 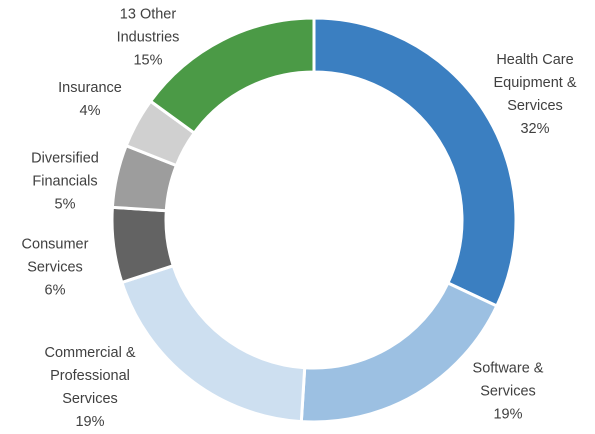 I want to click on category-label: Health Care Equipment & Services, so click(x=535, y=83).